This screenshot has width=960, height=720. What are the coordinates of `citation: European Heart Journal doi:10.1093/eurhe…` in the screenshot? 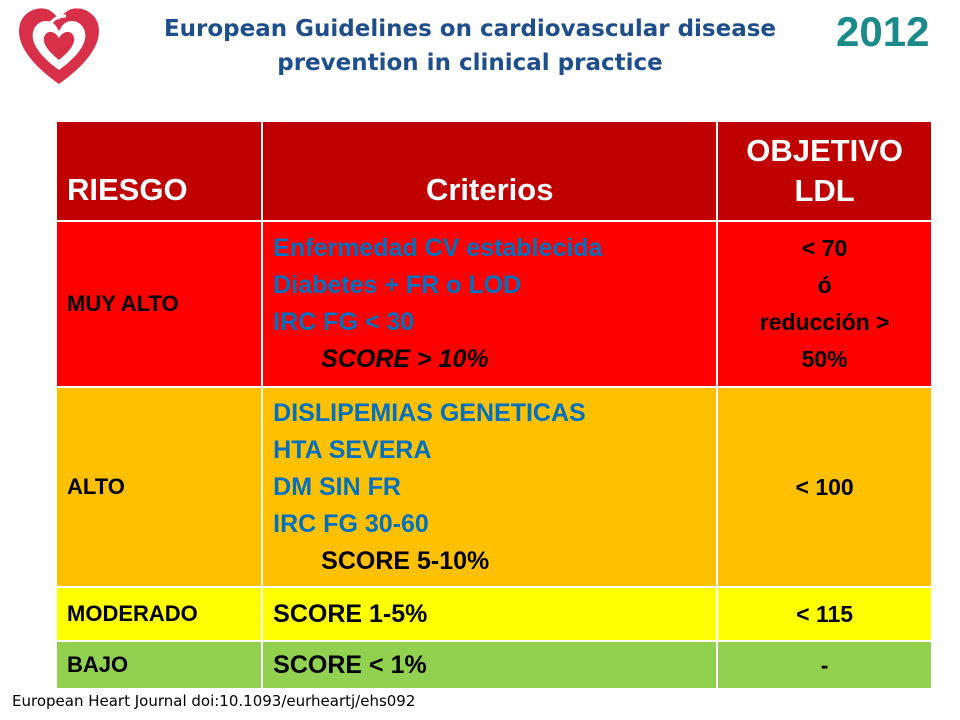 It's located at (214, 701).